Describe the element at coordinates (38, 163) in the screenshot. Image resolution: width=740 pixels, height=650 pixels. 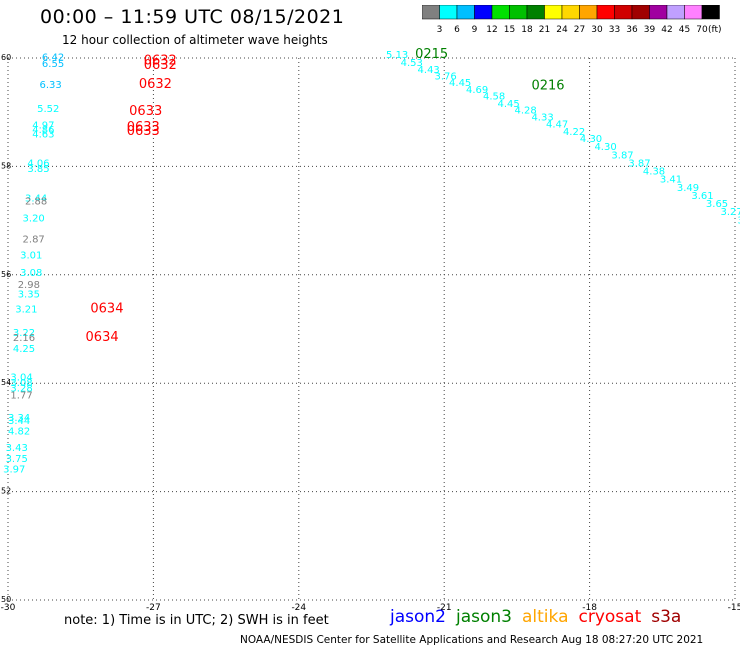
I see `wave-height-value: 4.06` at that location.